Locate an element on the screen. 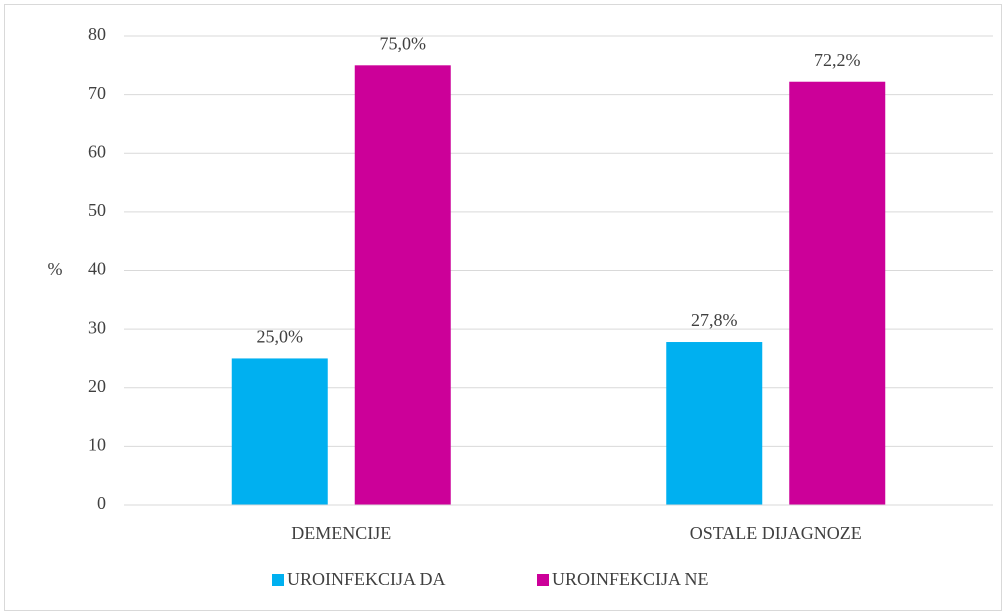  data-label: 25,0% is located at coordinates (280, 337).